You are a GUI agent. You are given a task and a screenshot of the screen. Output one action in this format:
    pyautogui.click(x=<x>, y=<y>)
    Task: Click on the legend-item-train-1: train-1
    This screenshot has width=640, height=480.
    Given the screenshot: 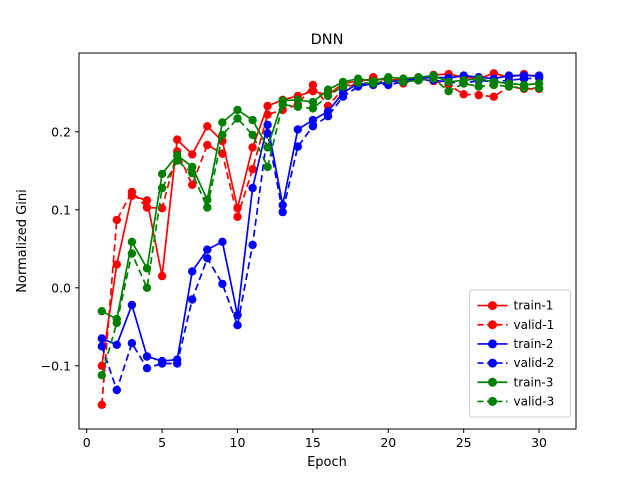 What is the action you would take?
    pyautogui.click(x=515, y=306)
    